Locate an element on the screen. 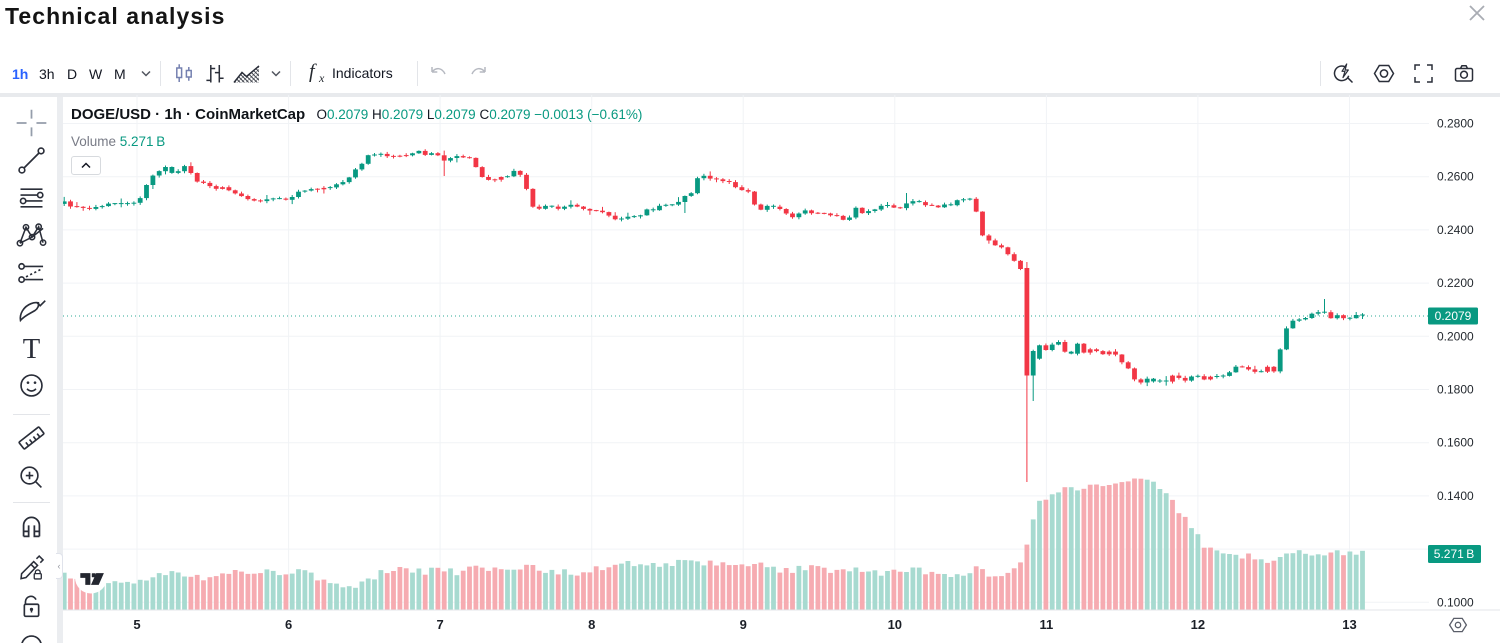 The image size is (1500, 643). svg-text: x is located at coordinates (321, 78).